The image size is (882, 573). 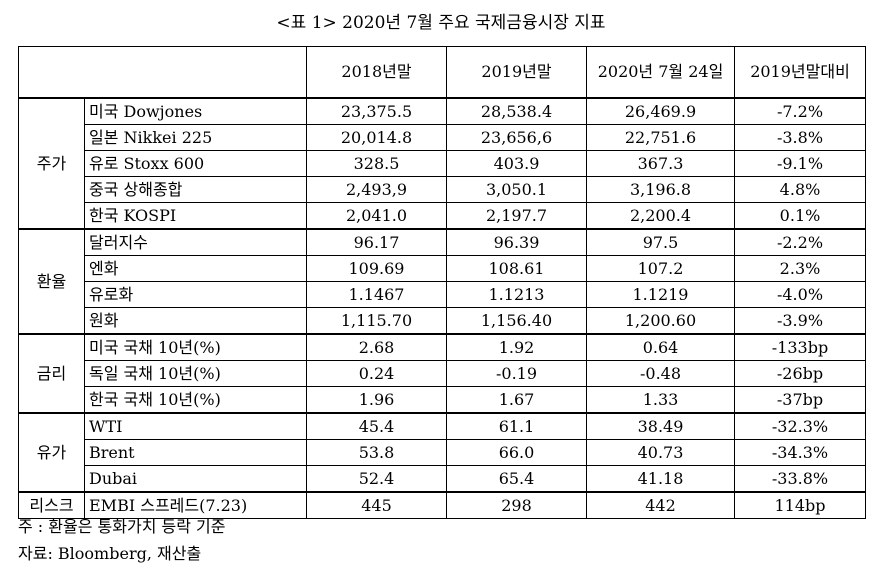 I want to click on table-row: 리스크 EMBI 스프레드(7.23) 445 298 442 114bp, so click(x=442, y=505).